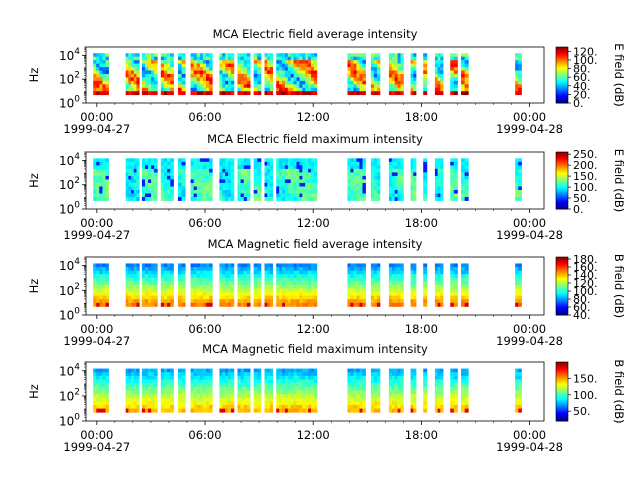 This screenshot has width=640, height=480. What do you see at coordinates (582, 86) in the screenshot?
I see `colorbar-tick-label: 40.` at bounding box center [582, 86].